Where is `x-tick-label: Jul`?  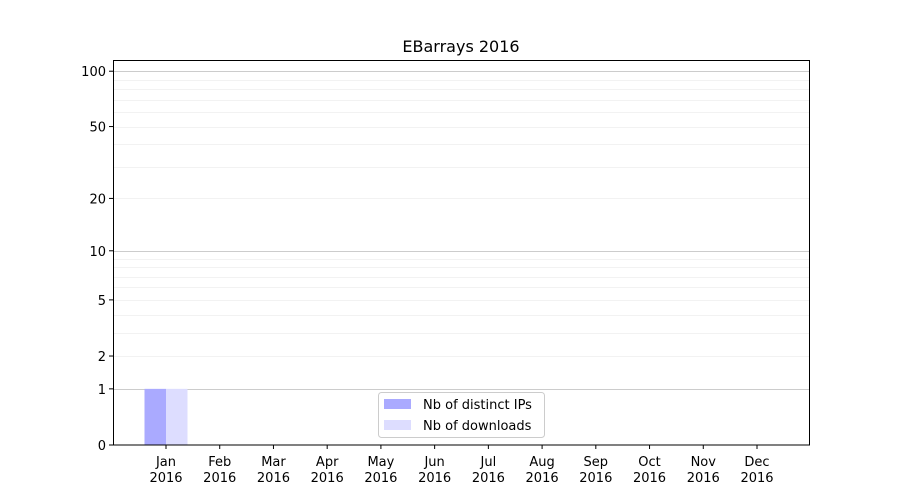
x-tick-label: Jul is located at coordinates (488, 462).